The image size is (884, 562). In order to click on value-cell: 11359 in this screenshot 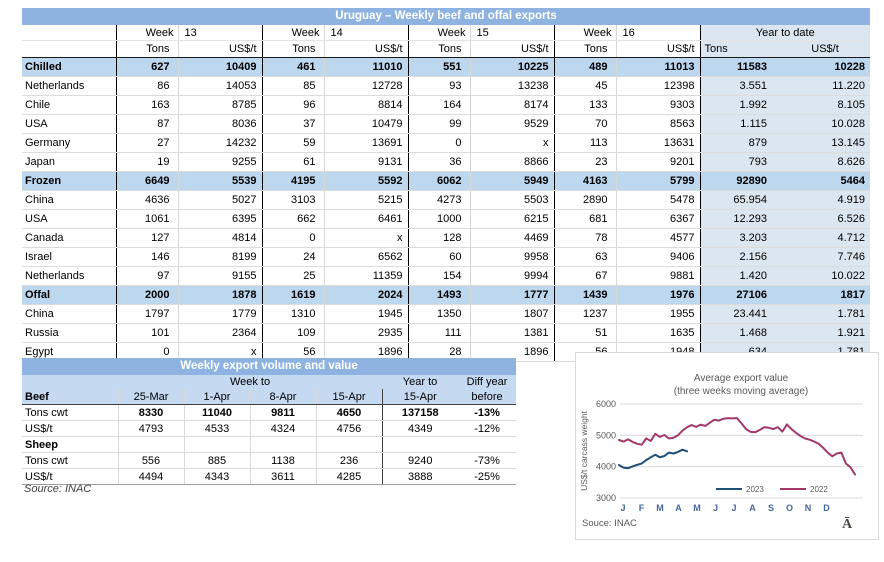, I will do `click(365, 276)`.